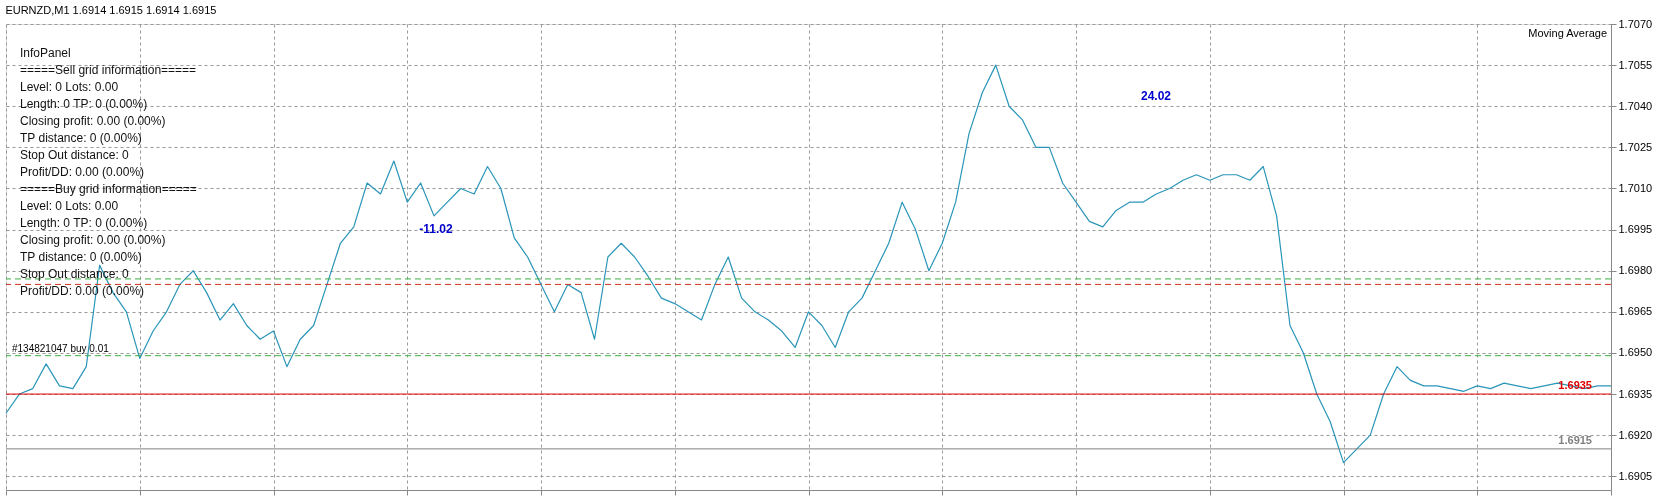 This screenshot has height=501, width=1657. Describe the element at coordinates (1635, 105) in the screenshot. I see `y-tick-label: 1.7040` at that location.